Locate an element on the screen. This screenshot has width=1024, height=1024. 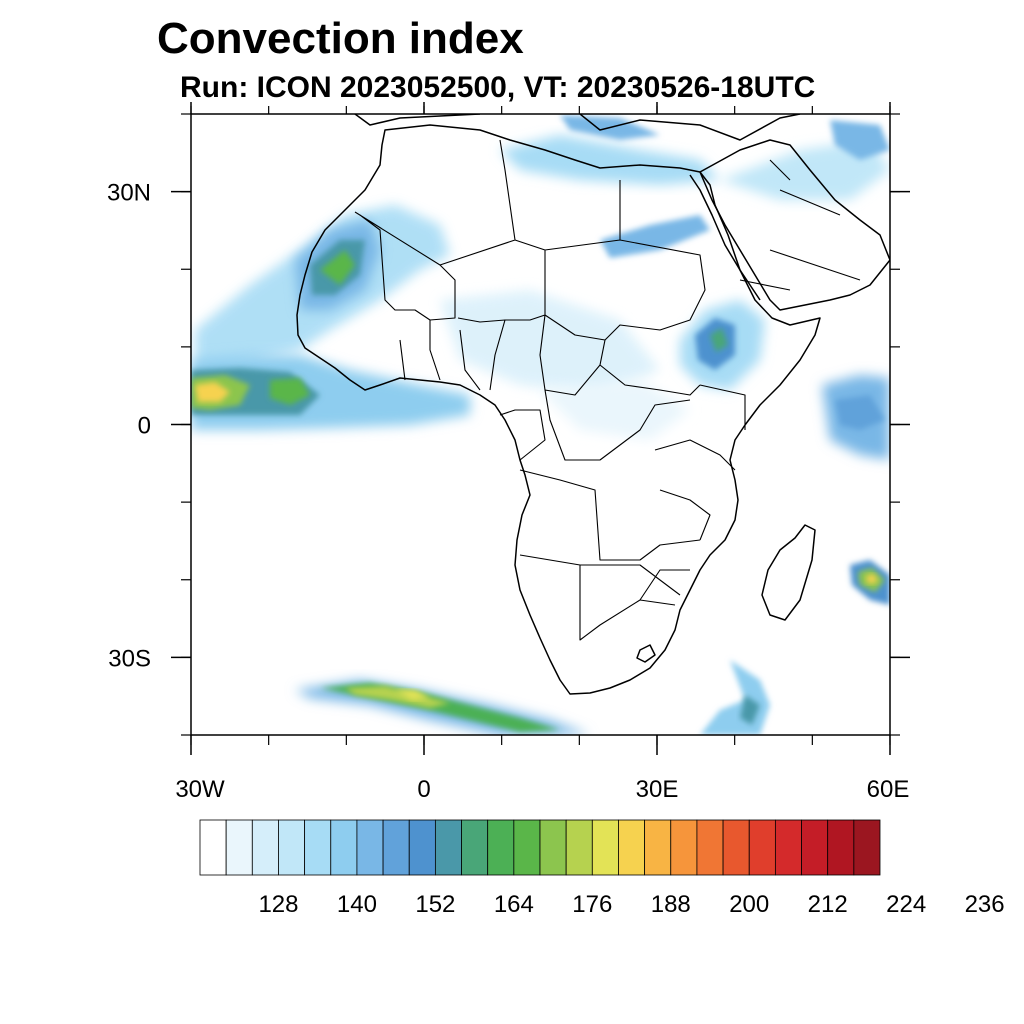
x-tick-label: 0 is located at coordinates (423, 789).